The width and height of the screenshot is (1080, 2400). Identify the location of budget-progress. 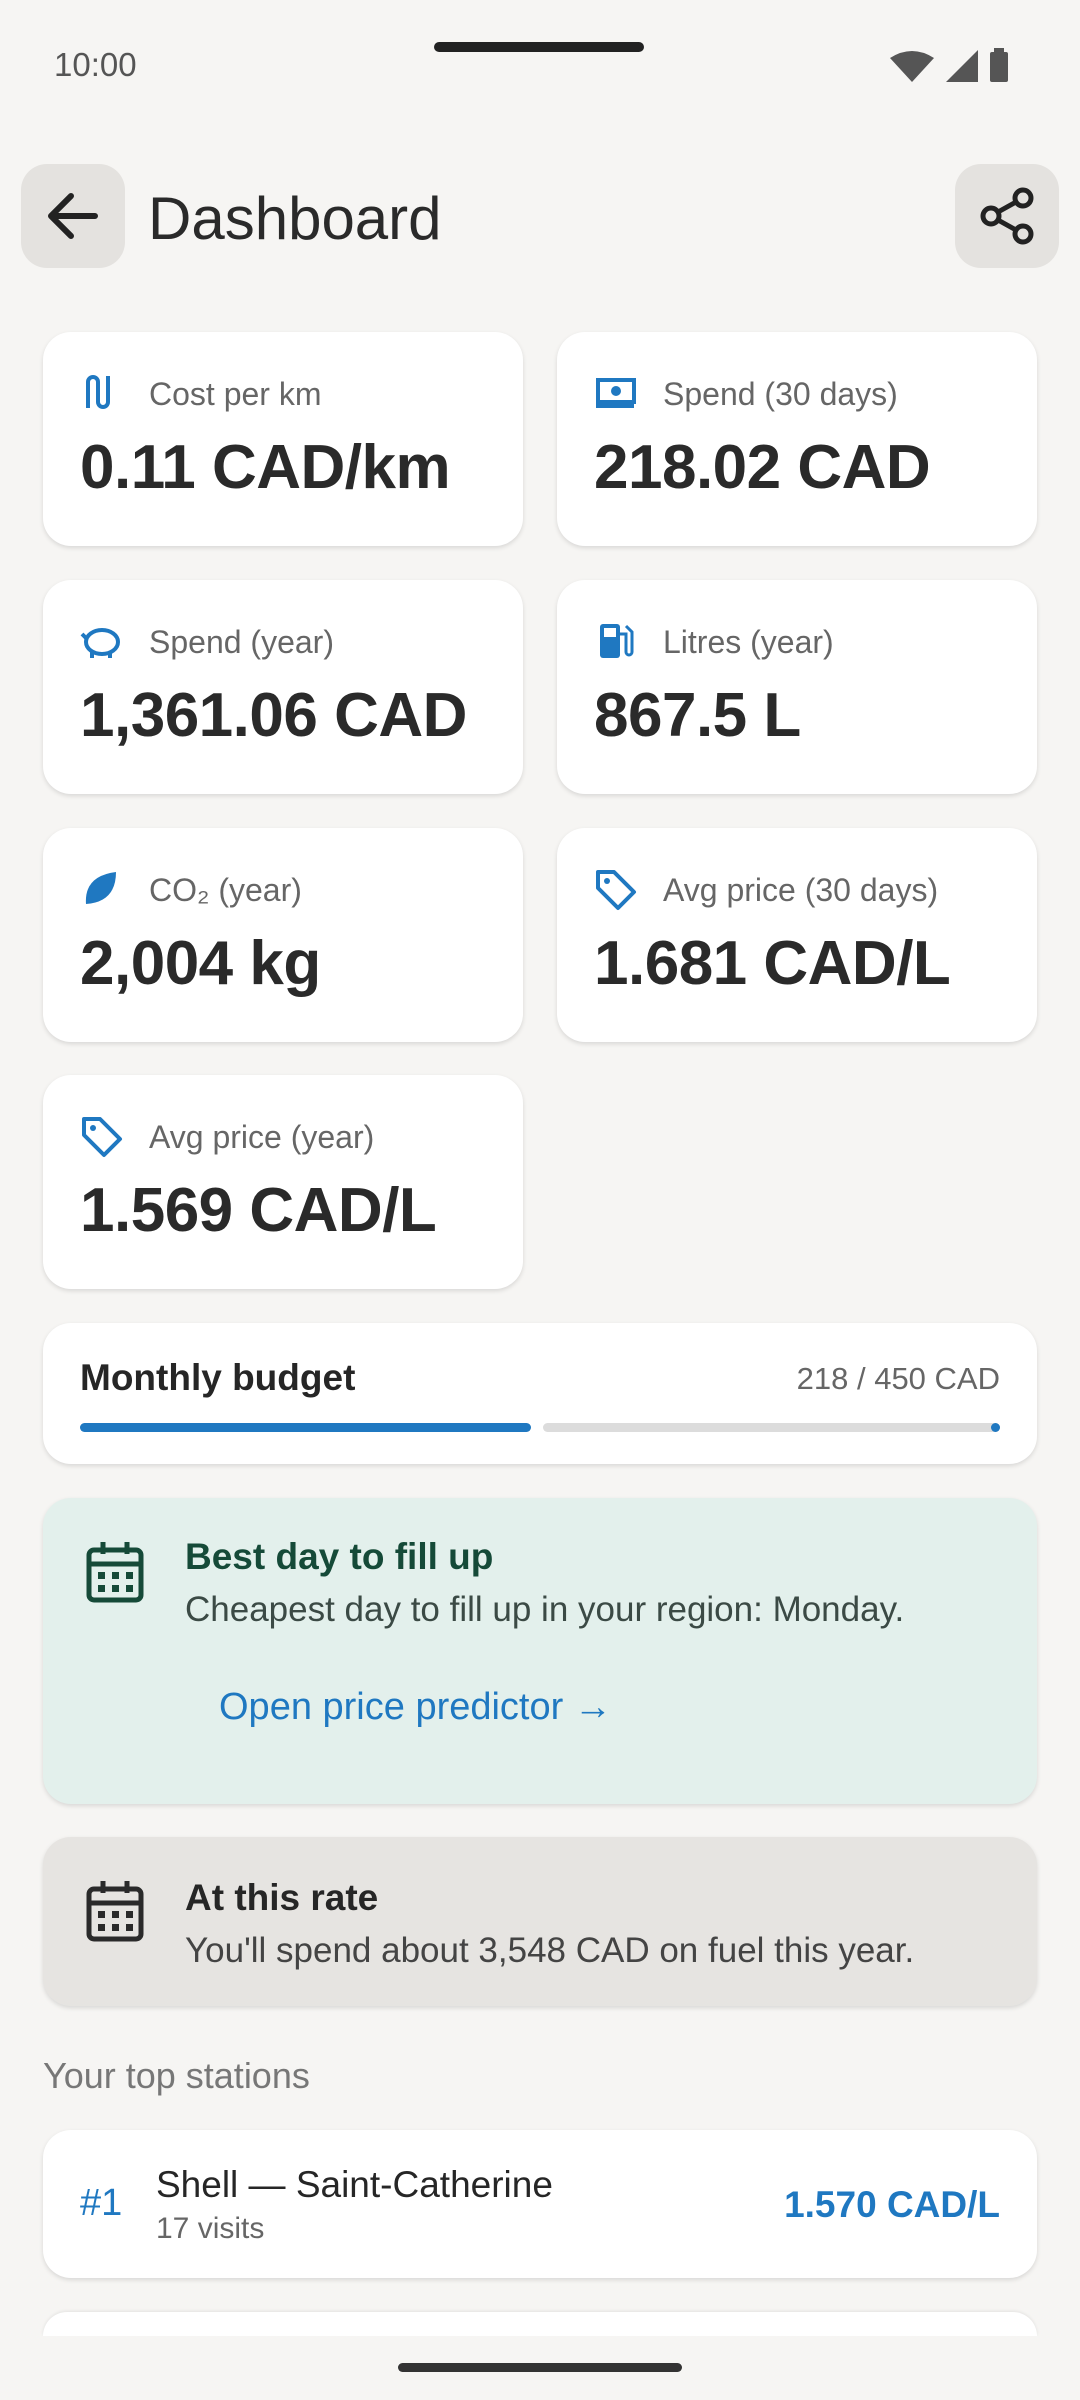
(305, 1427).